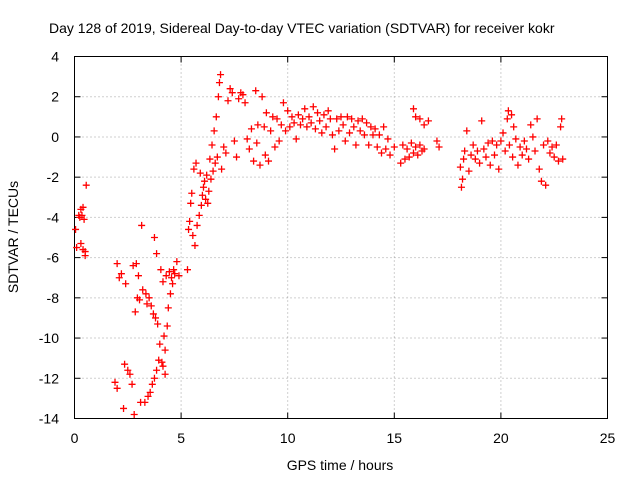 This screenshot has width=640, height=480. What do you see at coordinates (288, 438) in the screenshot?
I see `x-tick-label: 10` at bounding box center [288, 438].